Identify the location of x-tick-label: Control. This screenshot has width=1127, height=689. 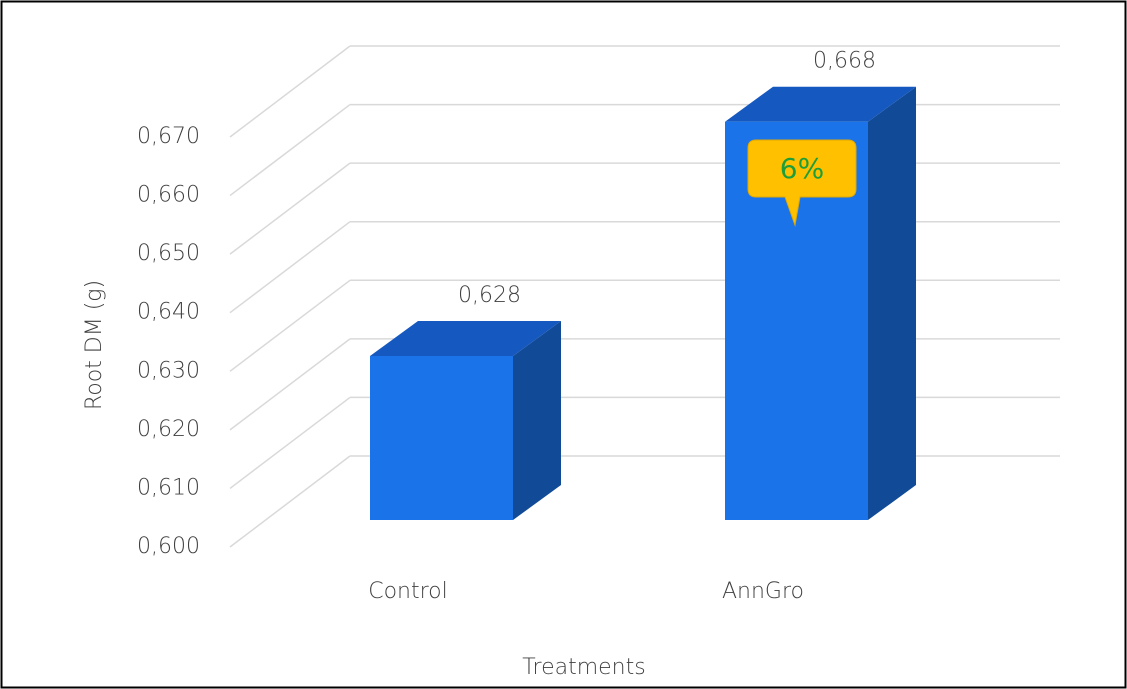
(408, 591).